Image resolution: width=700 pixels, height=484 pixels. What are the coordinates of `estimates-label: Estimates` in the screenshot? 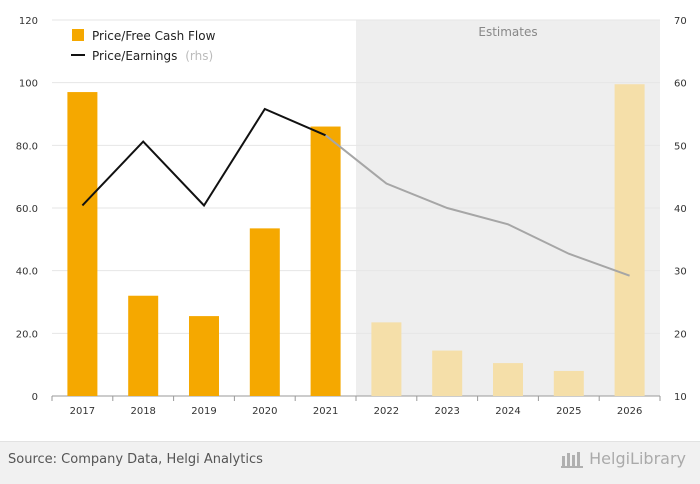 It's located at (507, 32).